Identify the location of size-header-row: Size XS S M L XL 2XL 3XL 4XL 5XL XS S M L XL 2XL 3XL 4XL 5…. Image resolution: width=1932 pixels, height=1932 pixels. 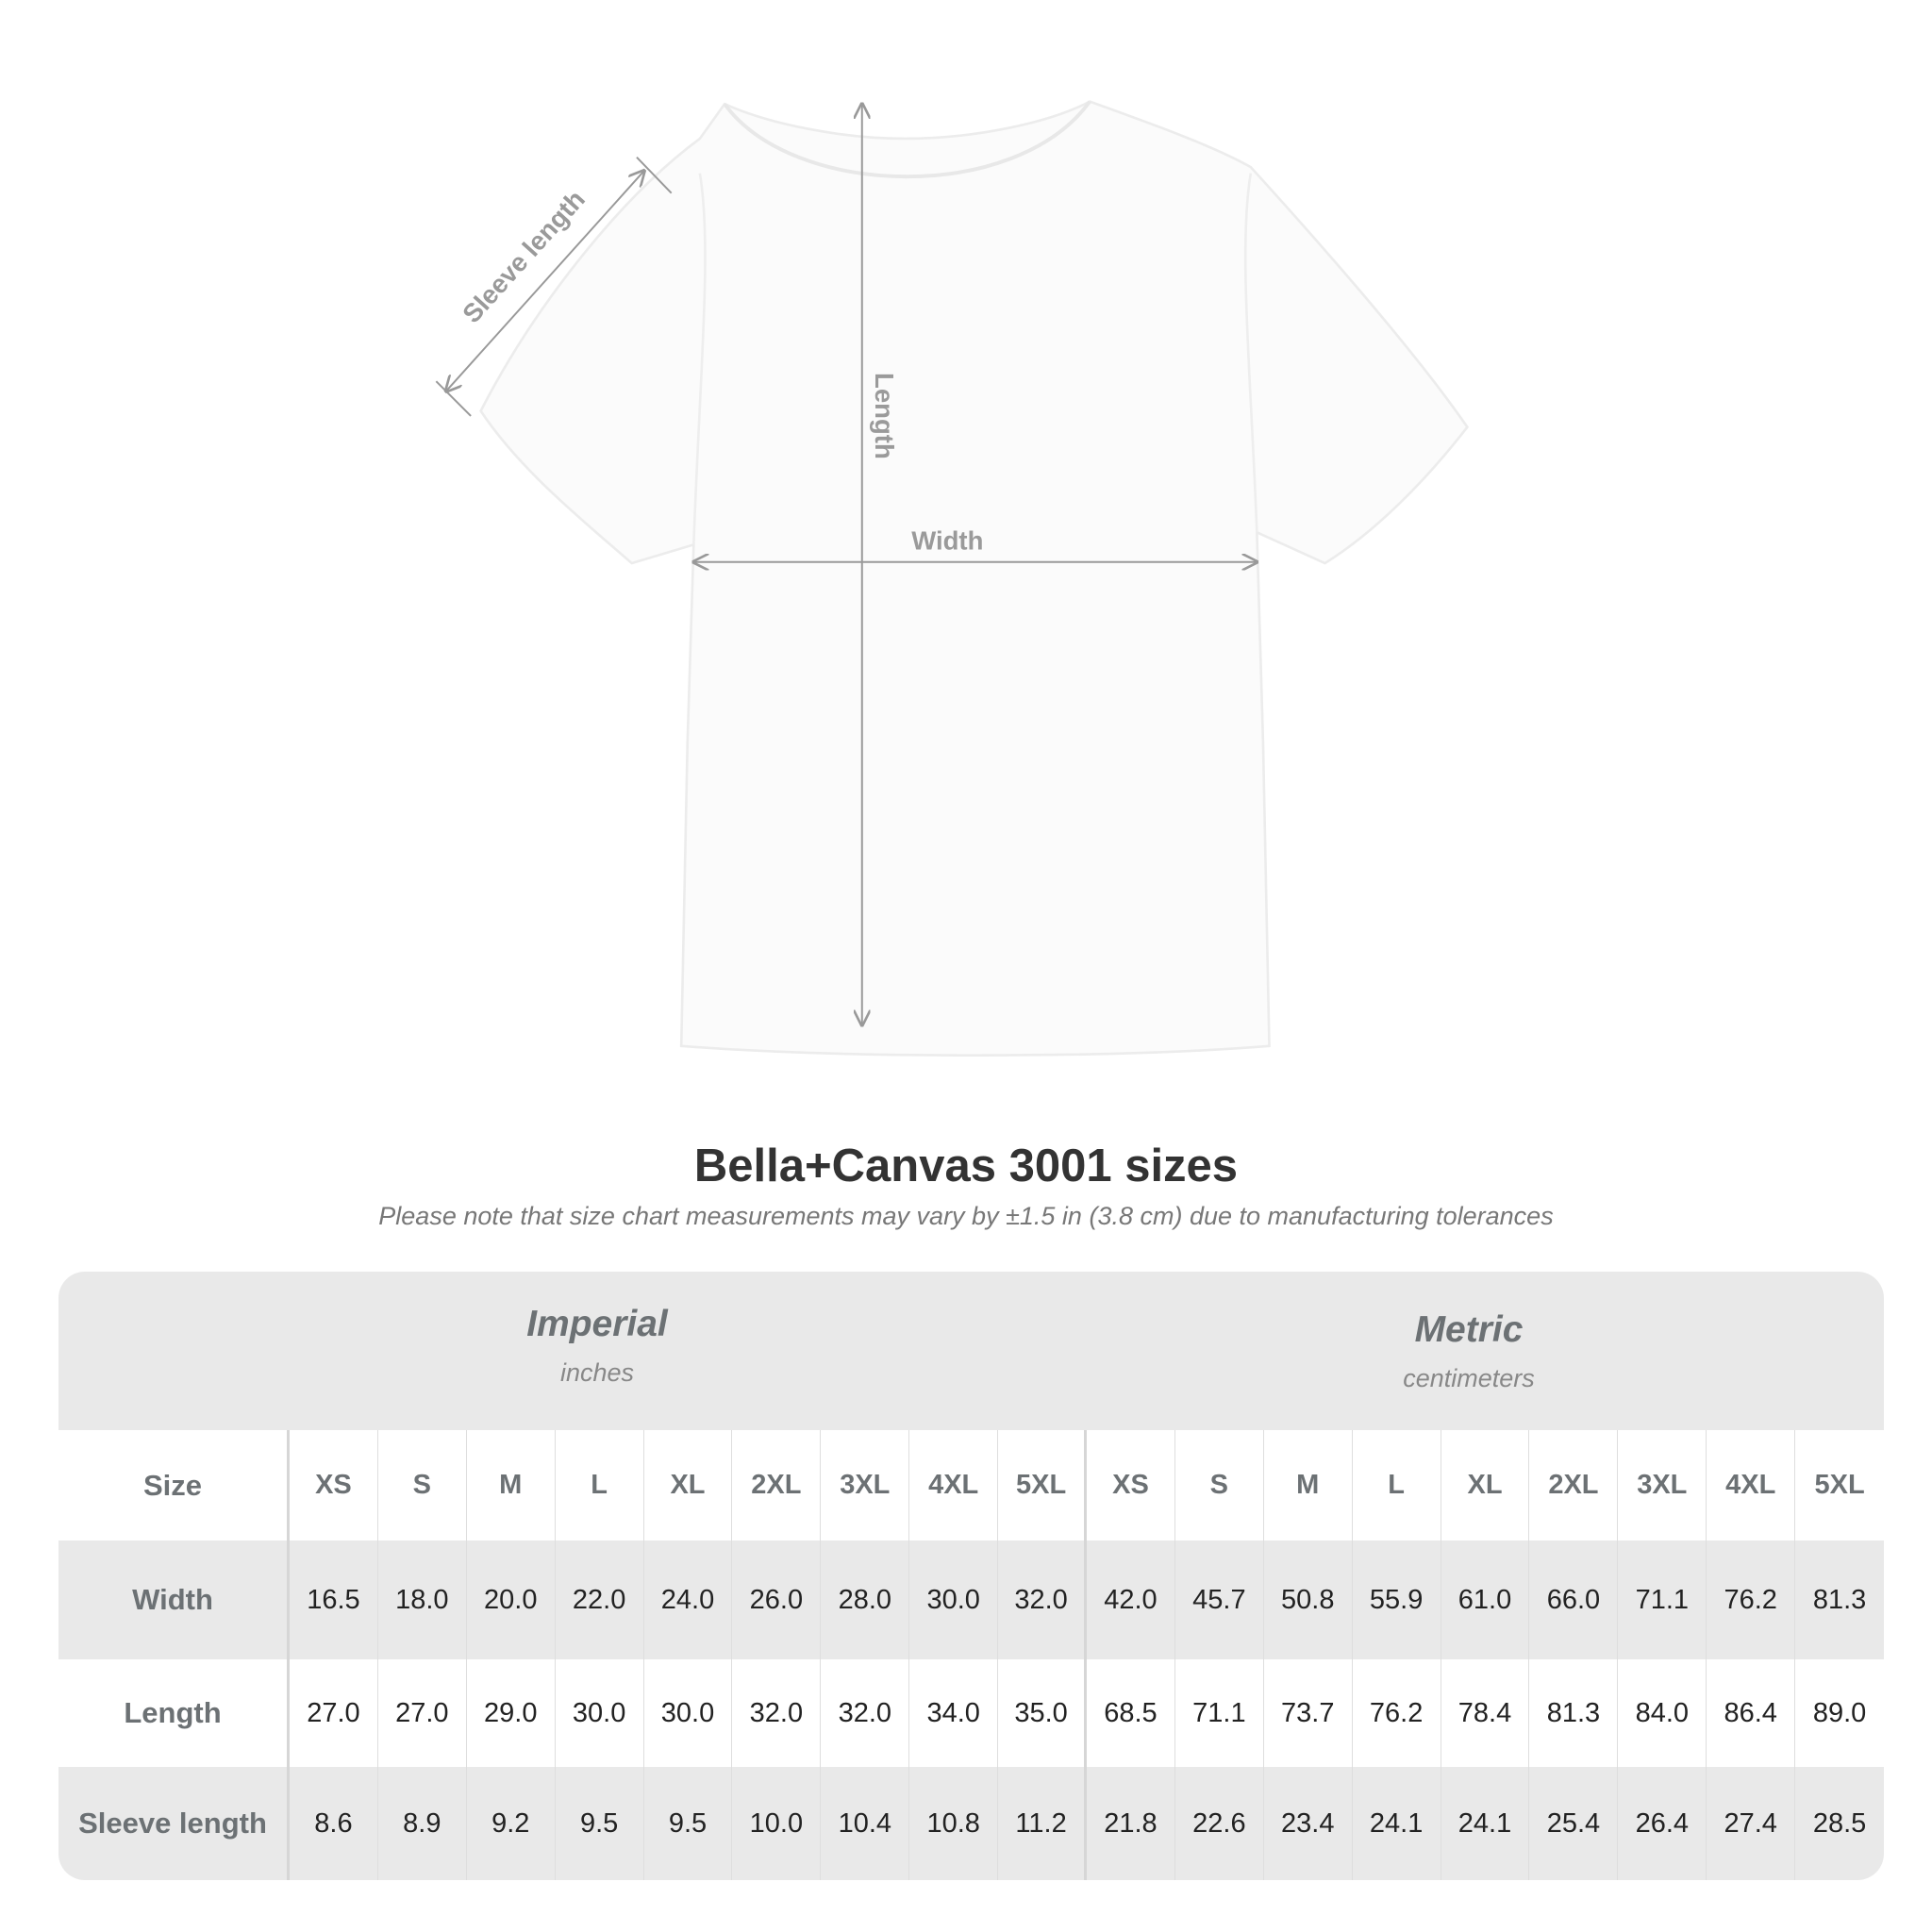
(971, 1486).